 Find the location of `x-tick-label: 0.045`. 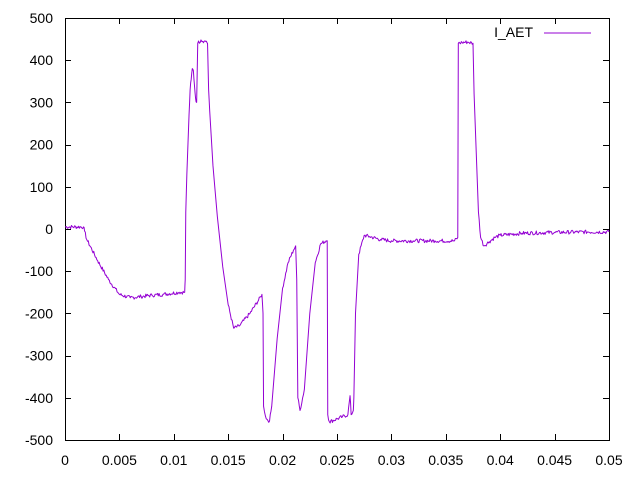

x-tick-label: 0.045 is located at coordinates (554, 460).